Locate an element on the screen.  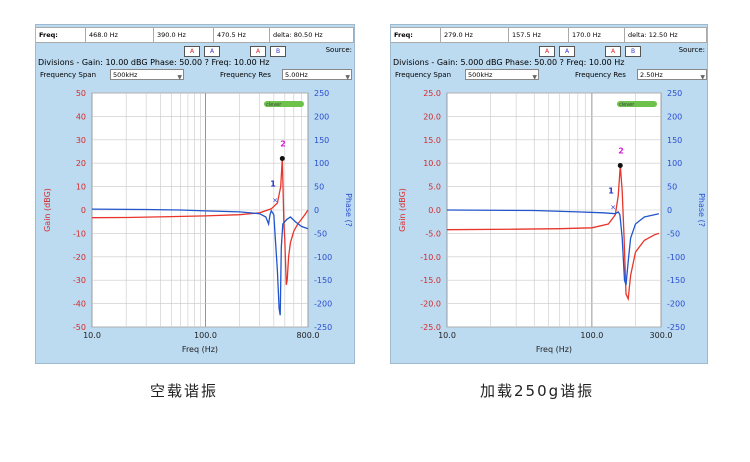
y-tick-label: 20.0 is located at coordinates (432, 116).